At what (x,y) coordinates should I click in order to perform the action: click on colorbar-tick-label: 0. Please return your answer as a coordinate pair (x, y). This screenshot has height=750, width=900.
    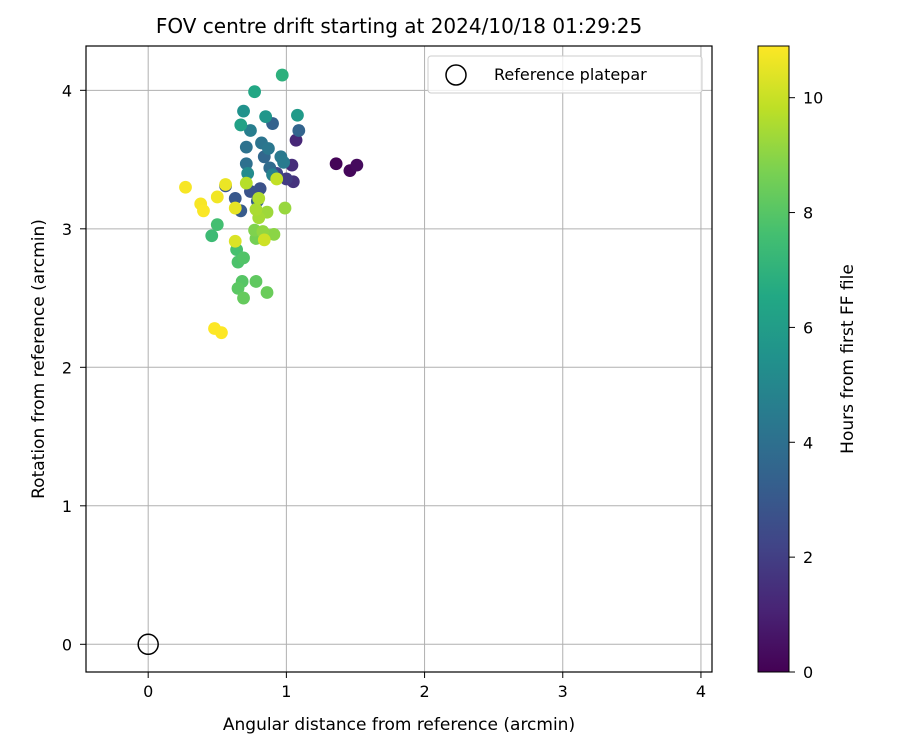
    Looking at the image, I should click on (808, 672).